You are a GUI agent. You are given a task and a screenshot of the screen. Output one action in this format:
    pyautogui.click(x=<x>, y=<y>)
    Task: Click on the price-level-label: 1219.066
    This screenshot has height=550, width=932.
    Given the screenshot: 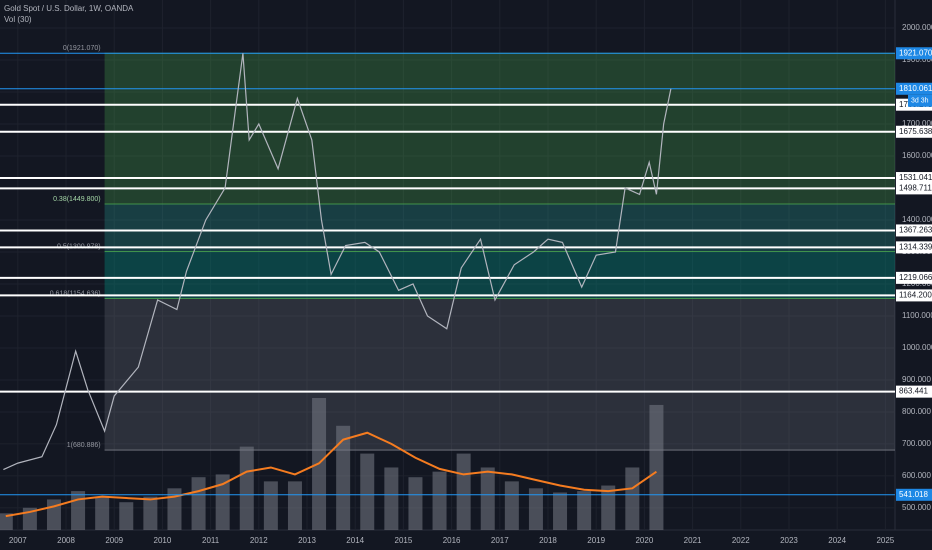 What is the action you would take?
    pyautogui.click(x=915, y=277)
    